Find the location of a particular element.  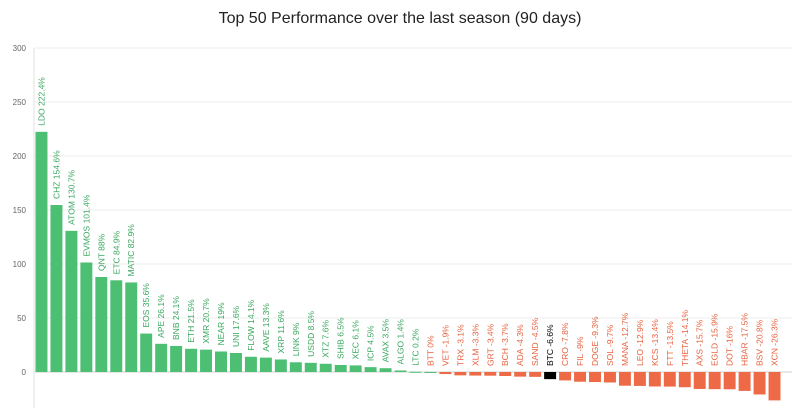

bar-label-bnb: BNB 24.1% is located at coordinates (176, 318).